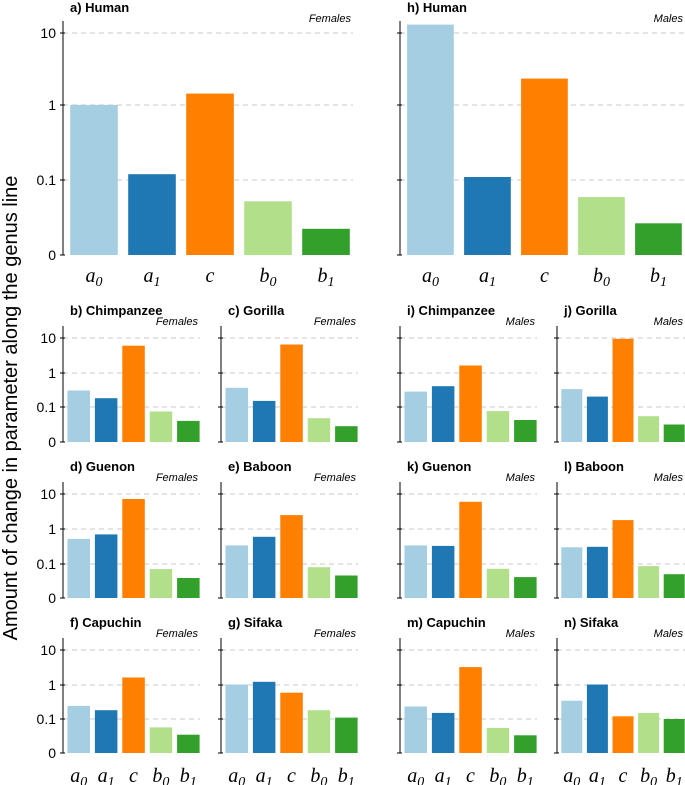 This screenshot has width=685, height=785. What do you see at coordinates (102, 466) in the screenshot?
I see `panel-title: d) Guenon` at bounding box center [102, 466].